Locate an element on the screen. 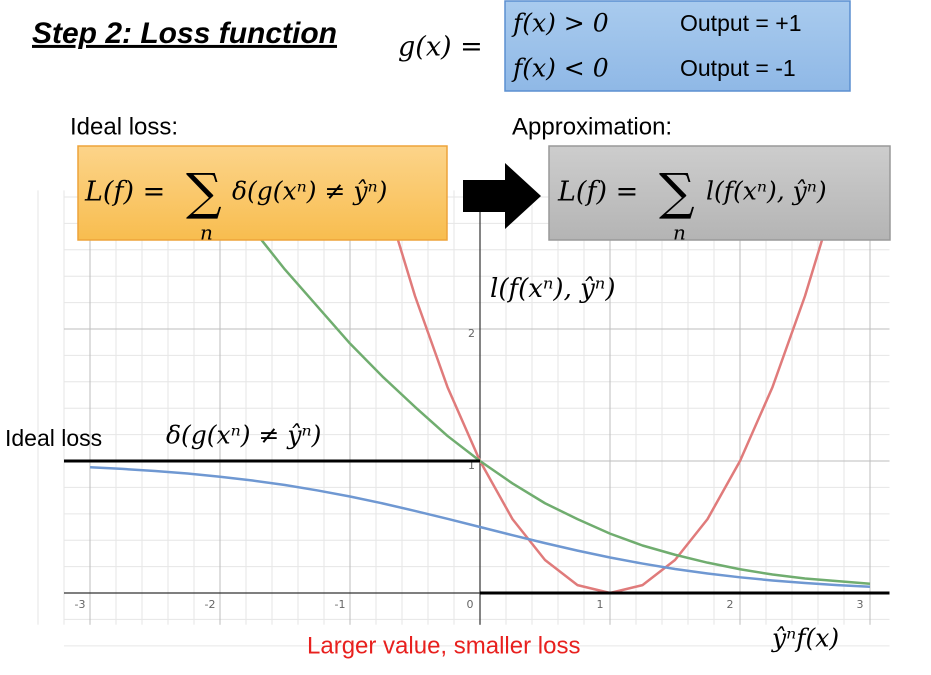  x-tick-label: 0 is located at coordinates (470, 604).